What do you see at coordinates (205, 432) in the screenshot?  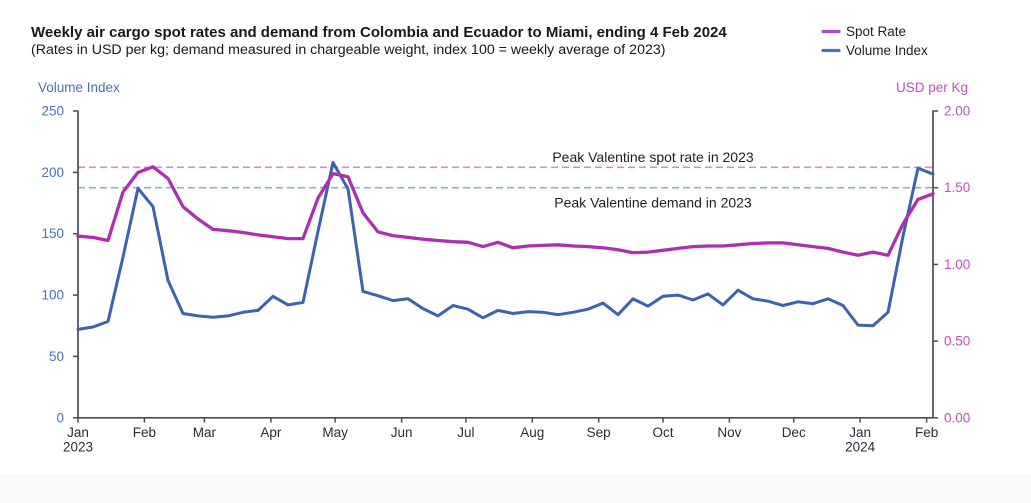 I see `svg-text: Mar` at bounding box center [205, 432].